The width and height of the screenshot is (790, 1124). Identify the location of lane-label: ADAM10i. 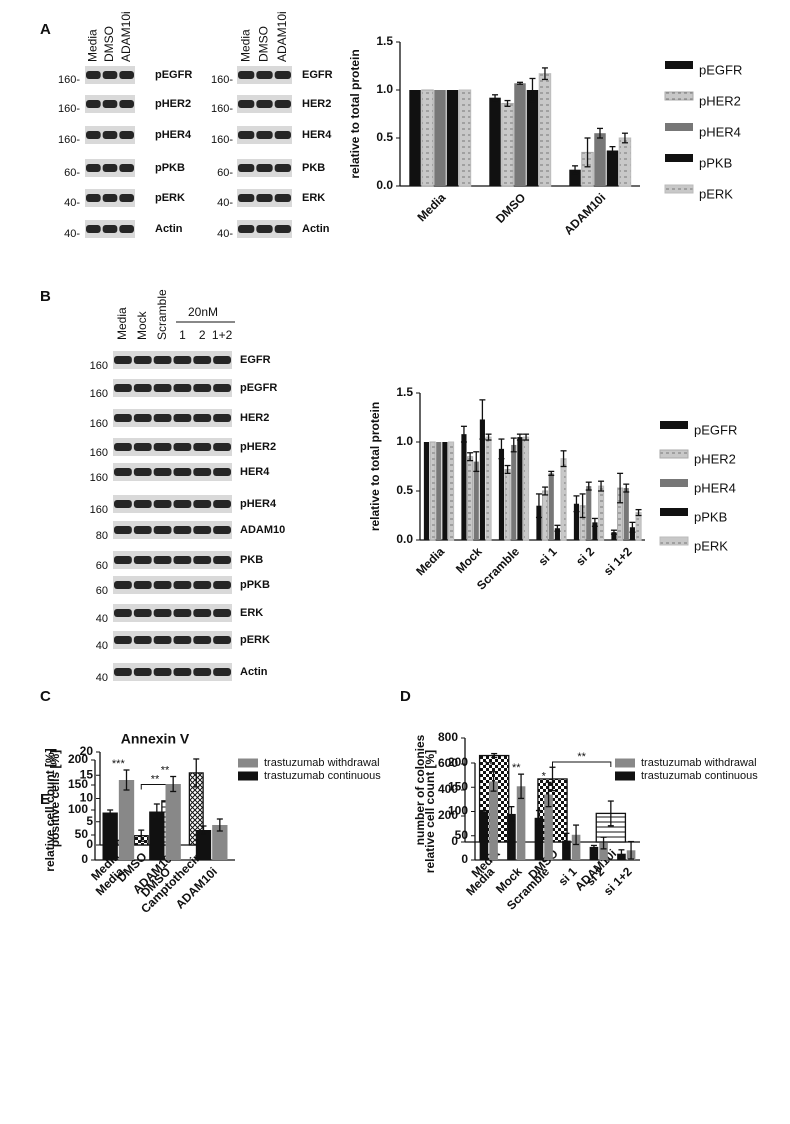
(282, 36).